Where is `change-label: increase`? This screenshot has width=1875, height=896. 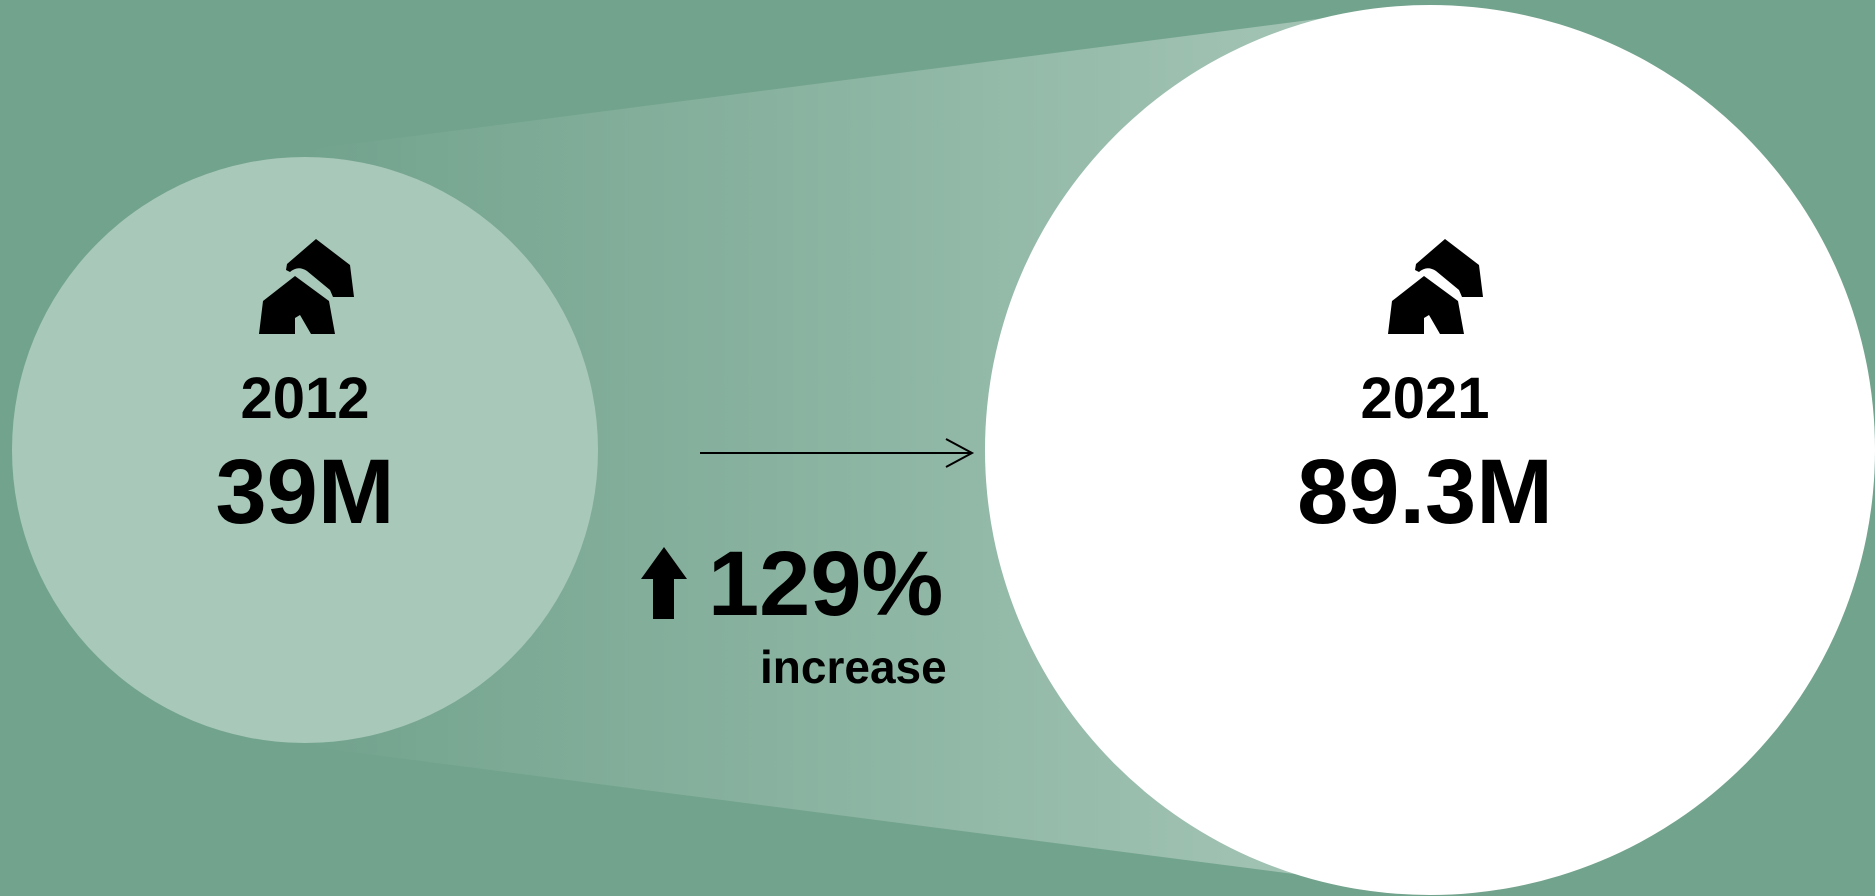 change-label: increase is located at coordinates (853, 667).